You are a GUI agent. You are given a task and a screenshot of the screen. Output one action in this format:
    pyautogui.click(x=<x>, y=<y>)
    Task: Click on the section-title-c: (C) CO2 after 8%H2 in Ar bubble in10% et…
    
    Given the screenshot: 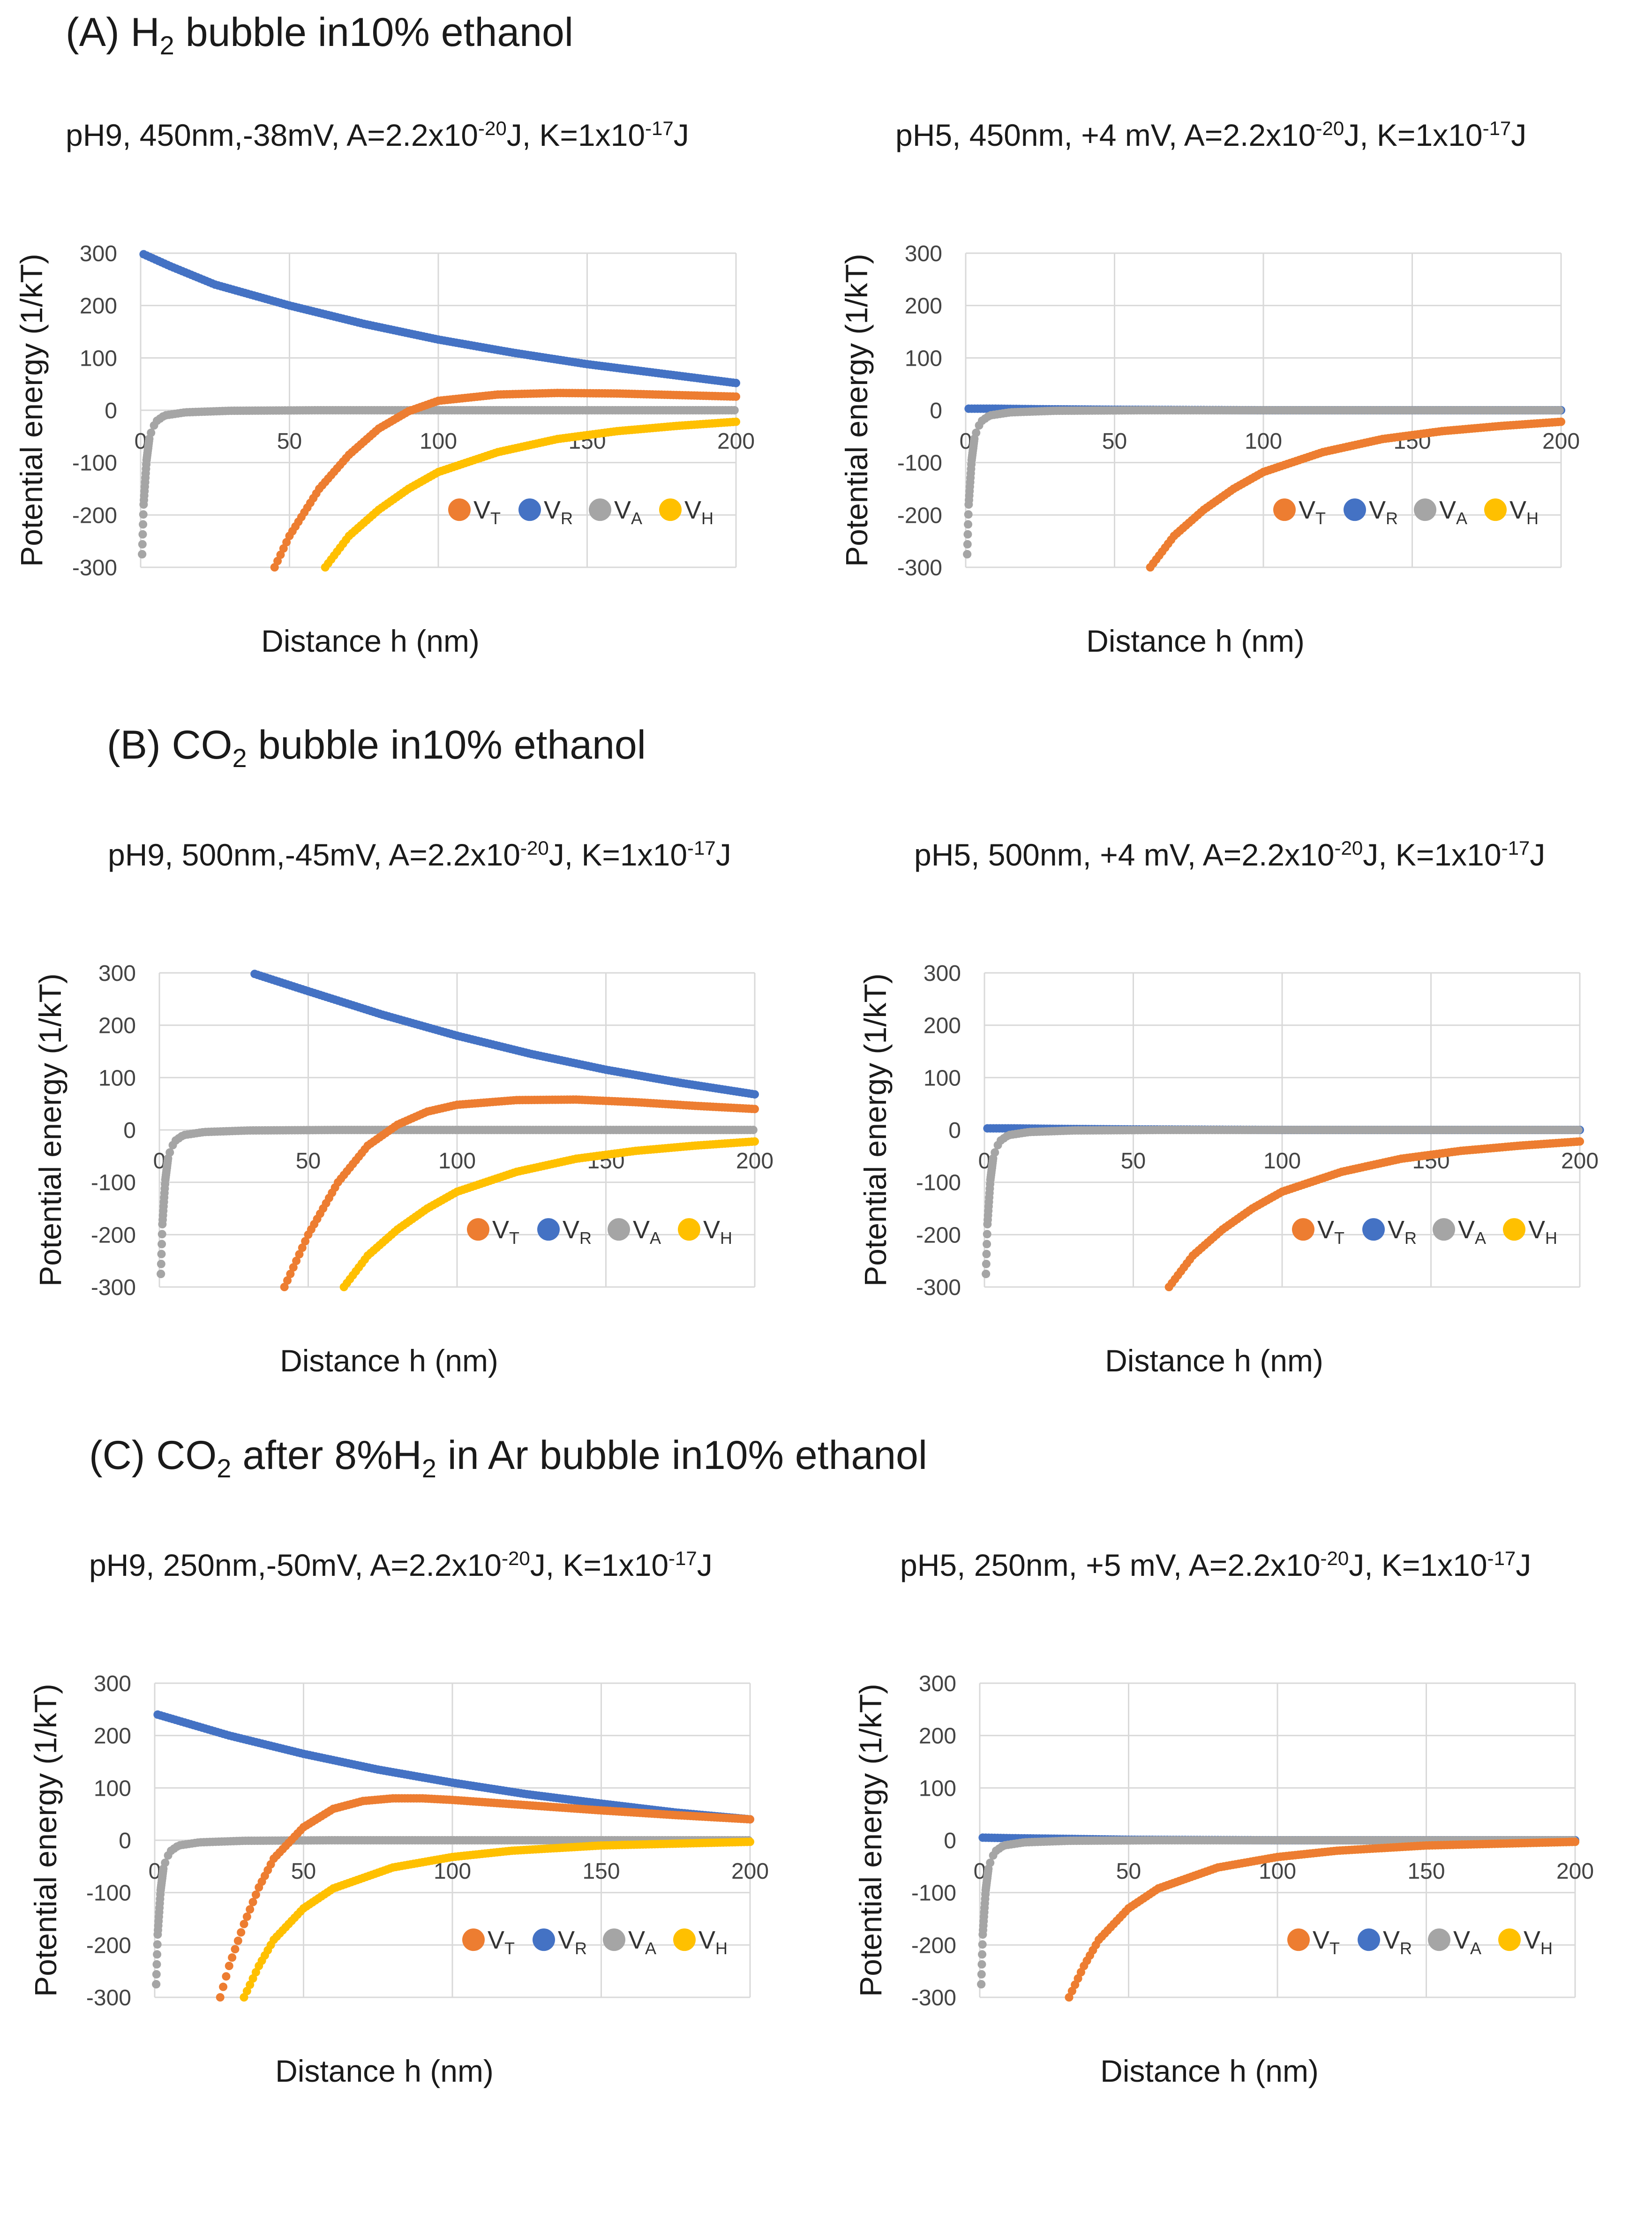 What is the action you would take?
    pyautogui.click(x=508, y=1457)
    